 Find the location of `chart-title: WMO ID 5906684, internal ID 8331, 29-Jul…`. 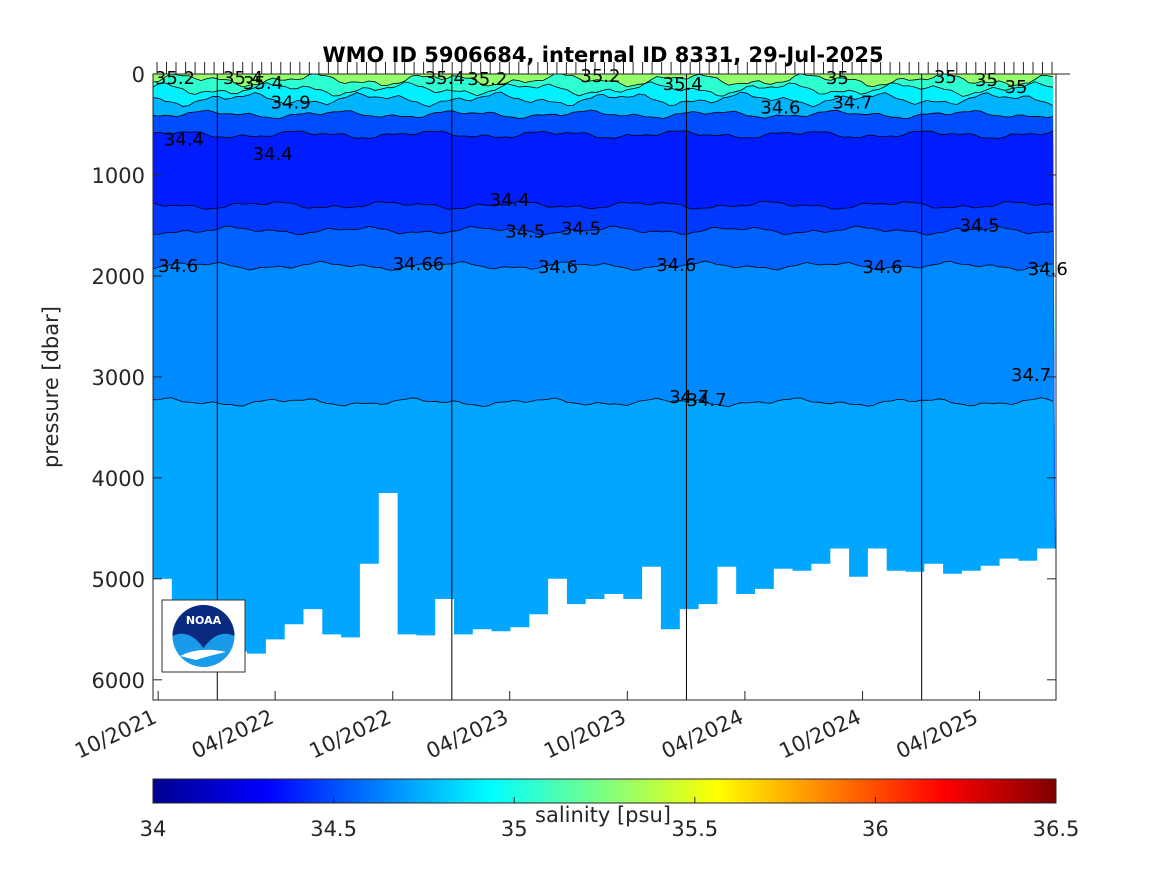

chart-title: WMO ID 5906684, internal ID 8331, 29-Jul… is located at coordinates (602, 55).